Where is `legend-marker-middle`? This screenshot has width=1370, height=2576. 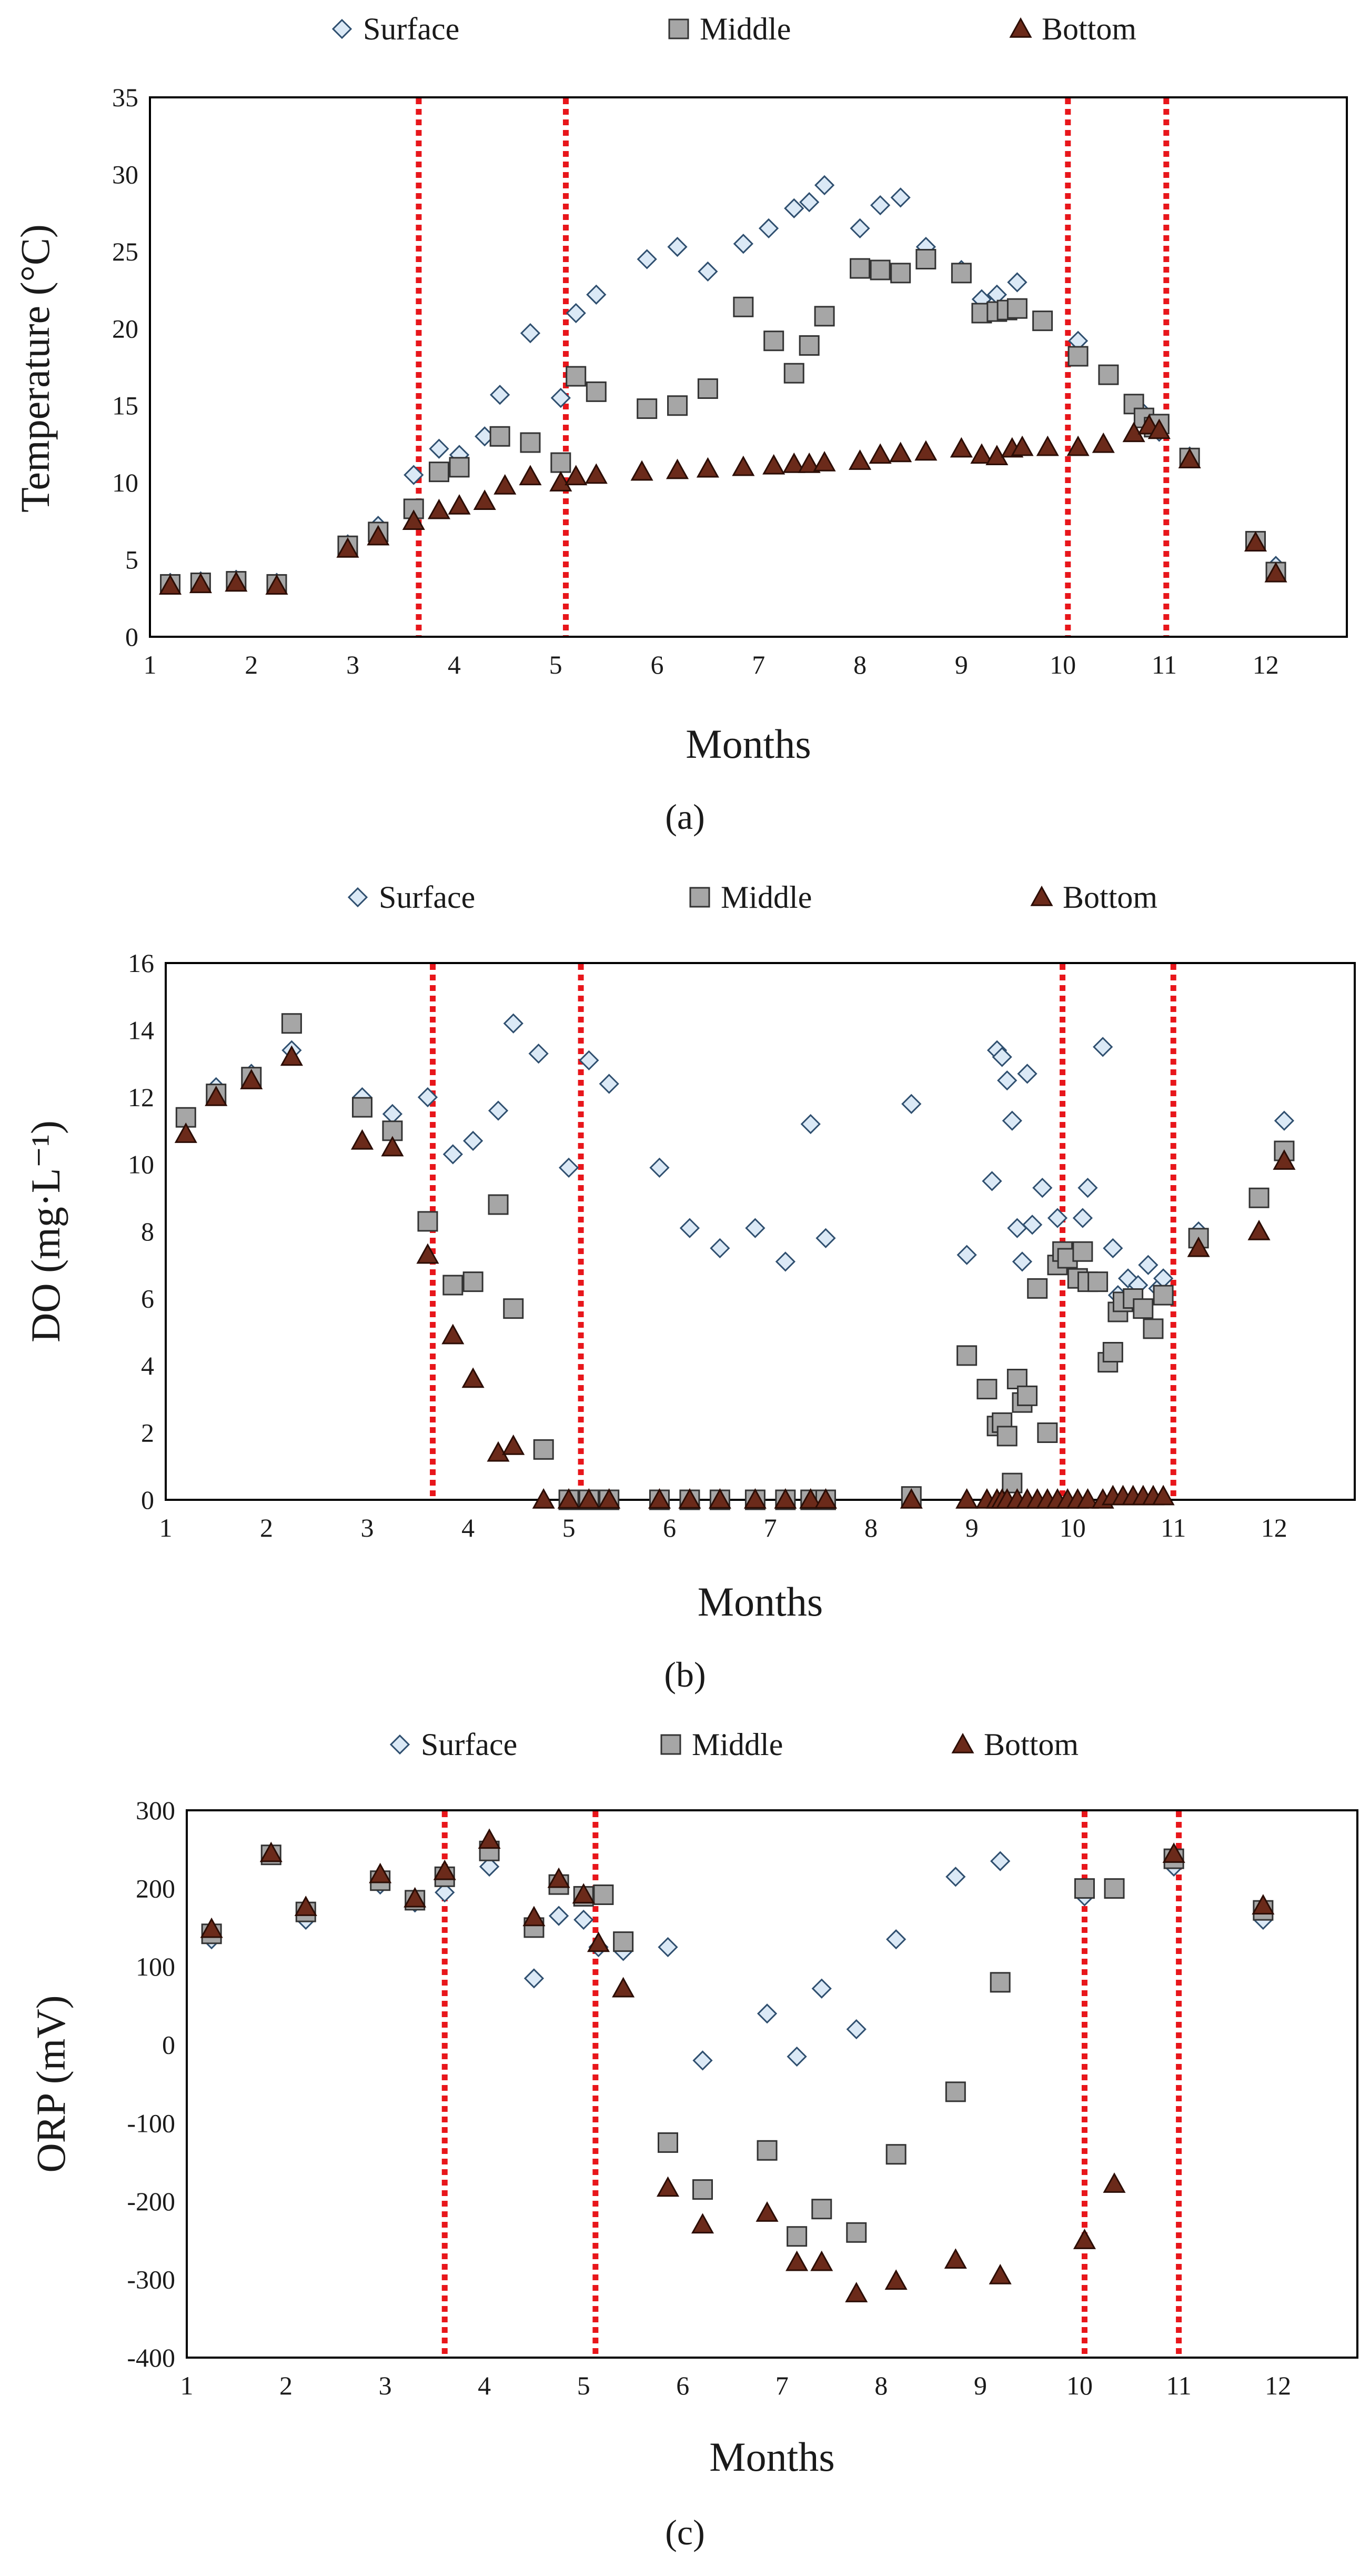 legend-marker-middle is located at coordinates (670, 1745).